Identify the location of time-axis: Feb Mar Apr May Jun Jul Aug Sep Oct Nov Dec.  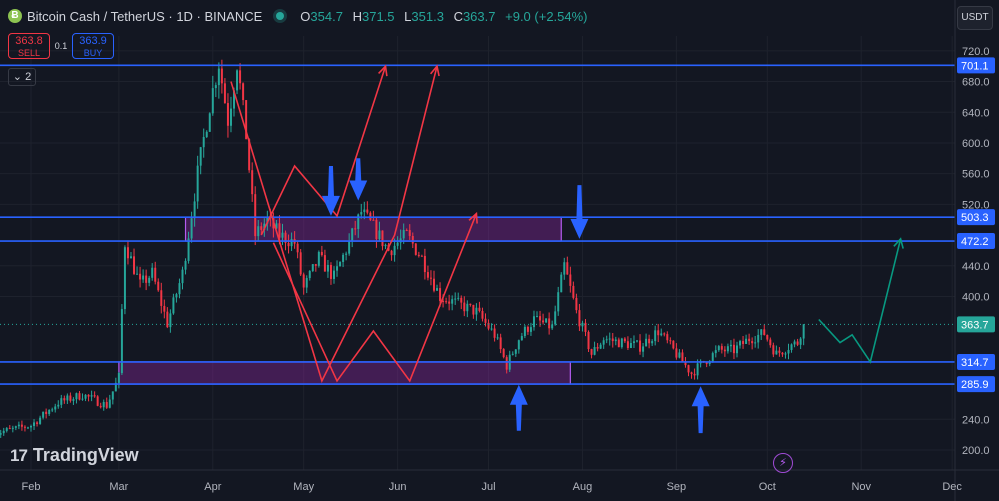
(499, 481).